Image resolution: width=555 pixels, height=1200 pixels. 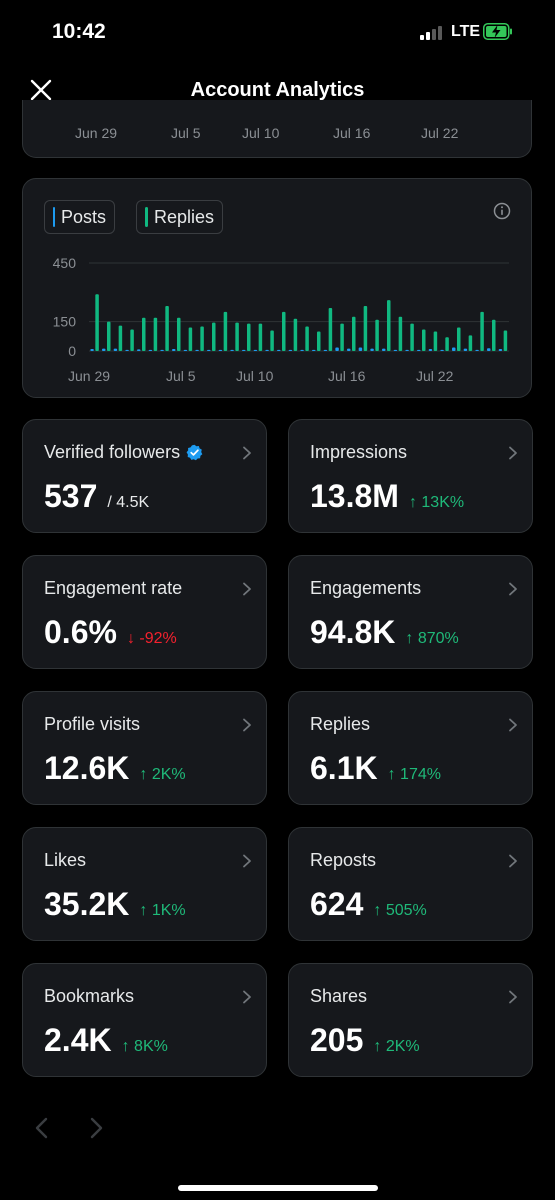 I want to click on stat-change: ↑ 174%, so click(x=414, y=775).